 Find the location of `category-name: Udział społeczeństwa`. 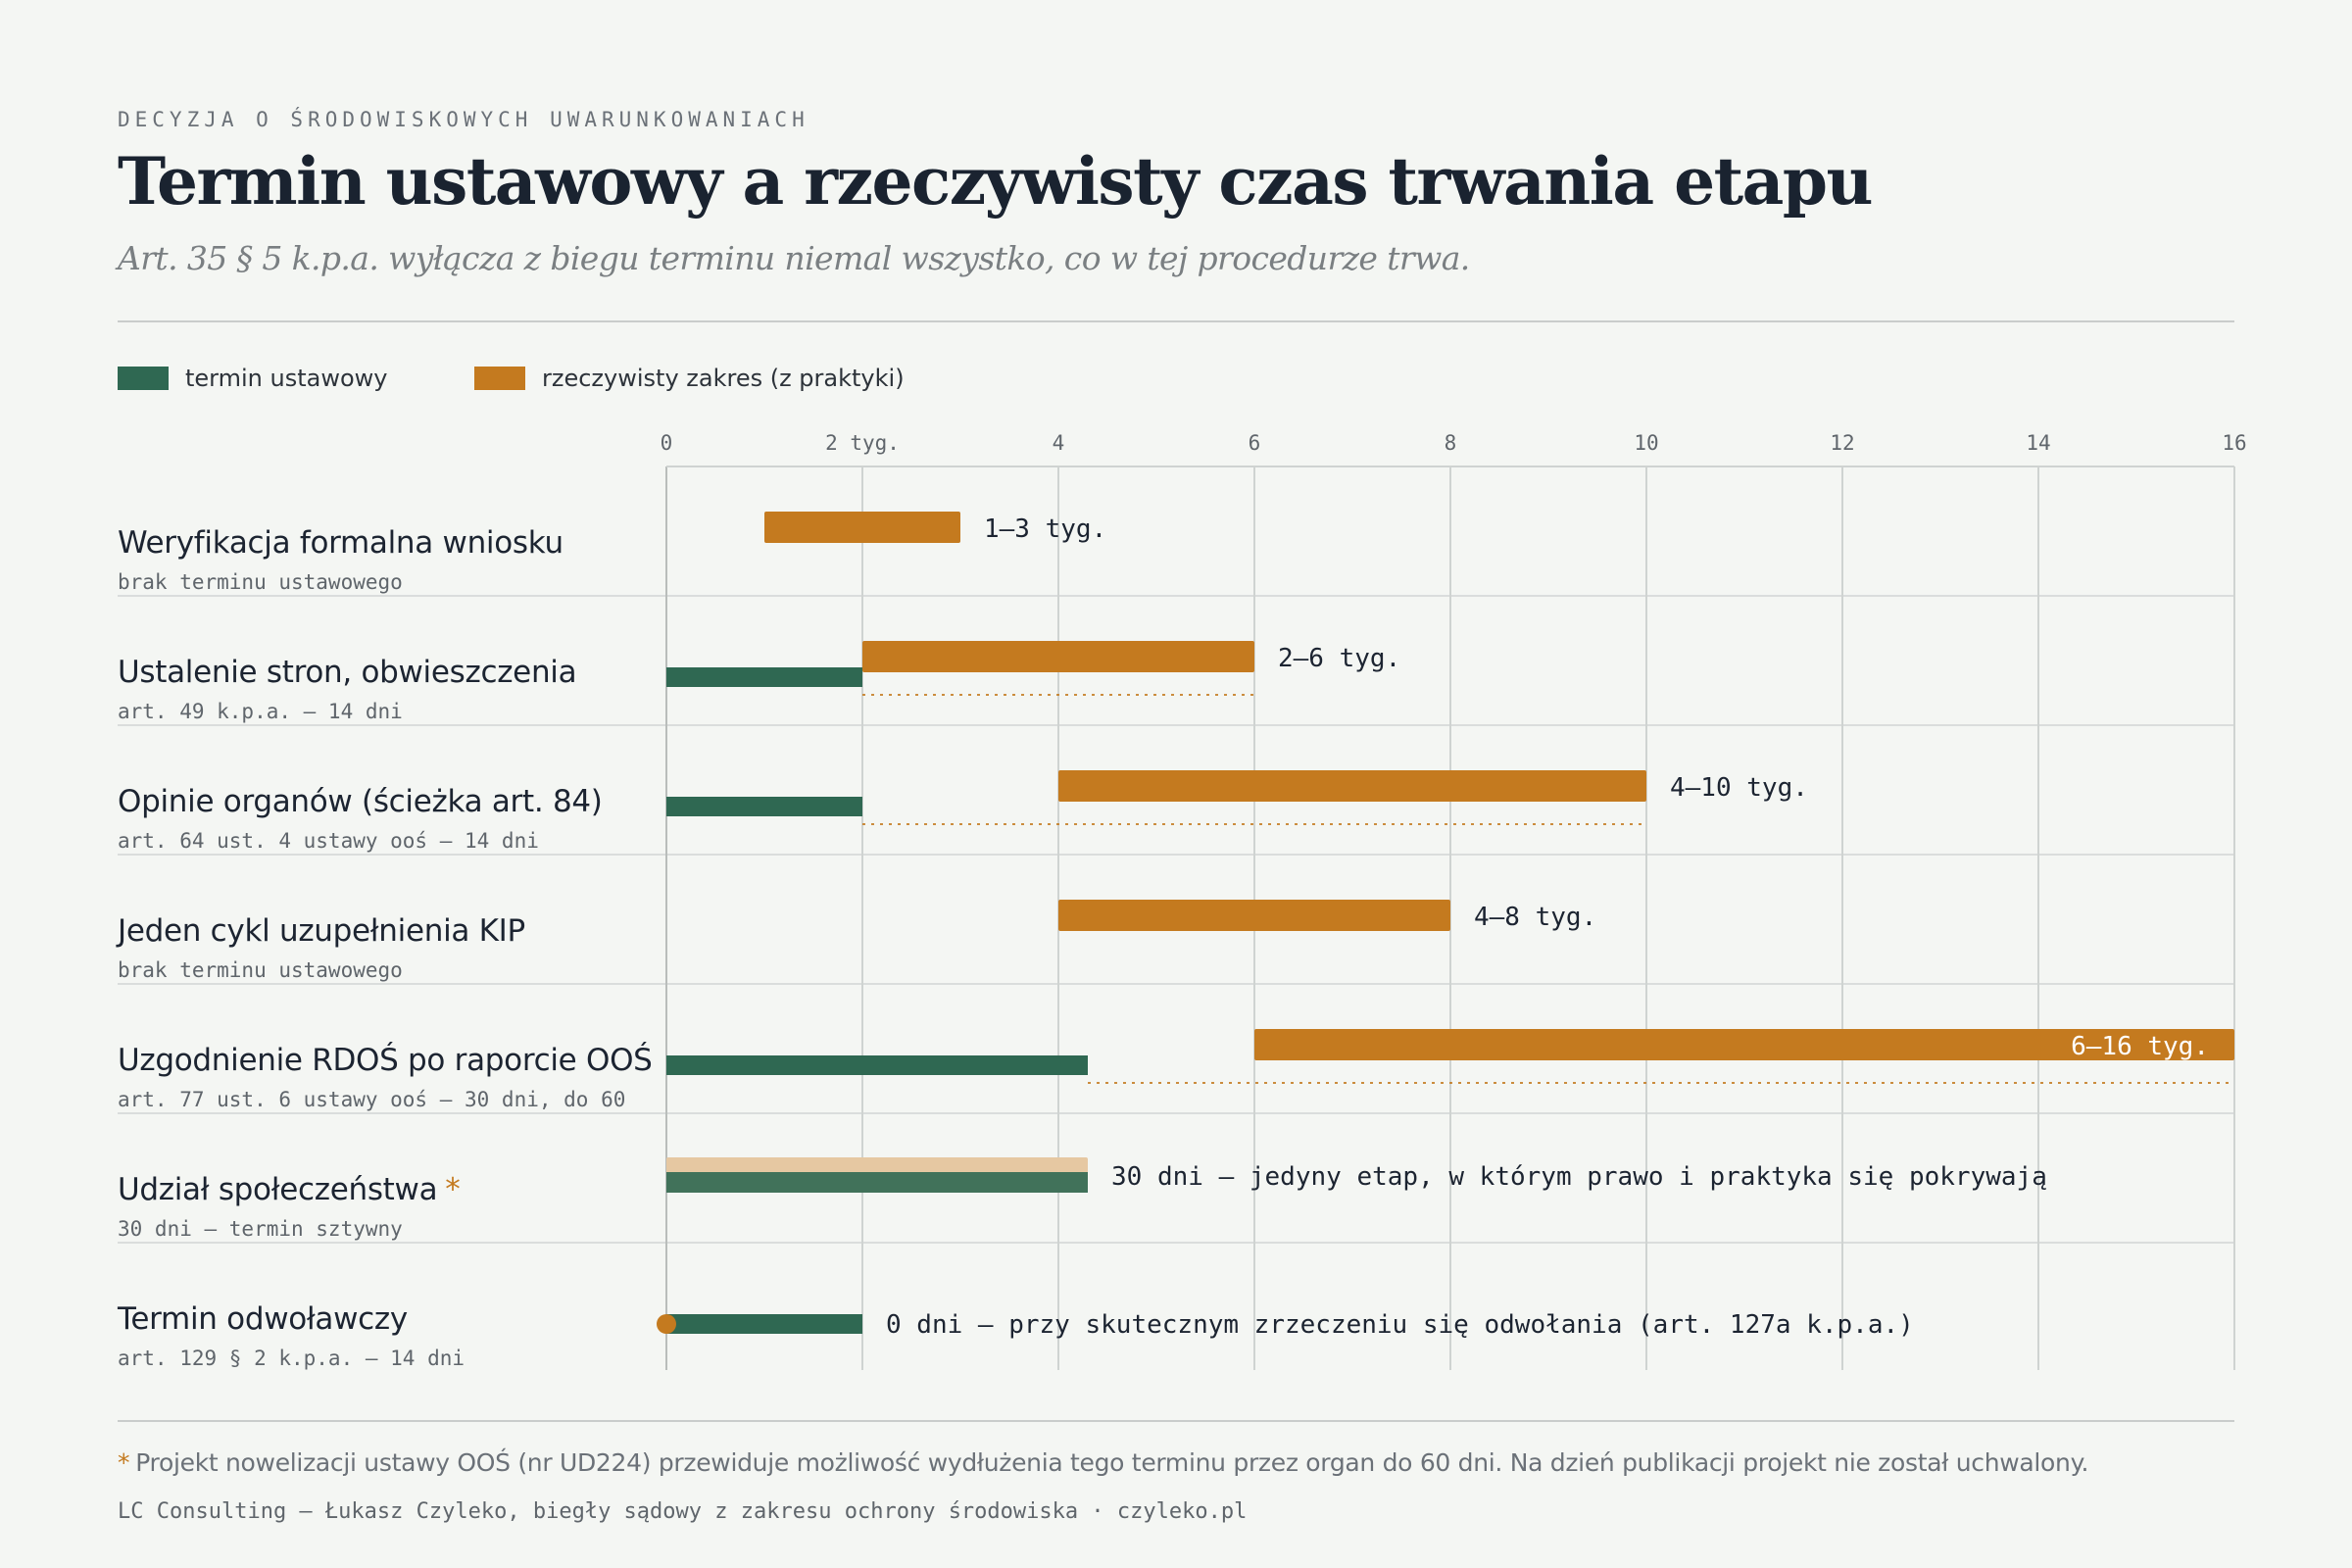

category-name: Udział społeczeństwa is located at coordinates (278, 1189).